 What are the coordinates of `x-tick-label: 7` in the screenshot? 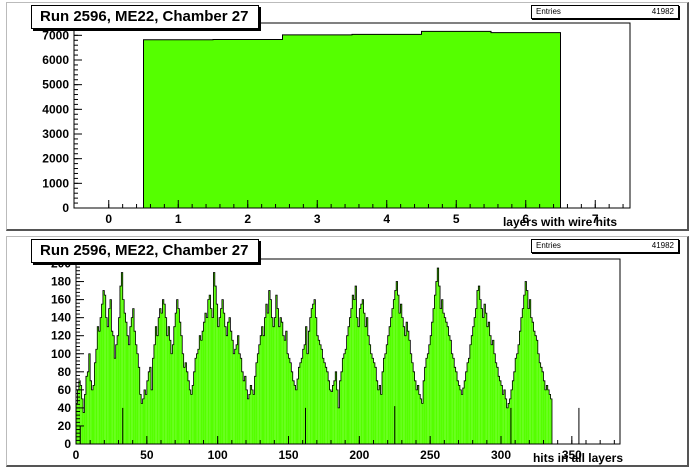 It's located at (595, 219).